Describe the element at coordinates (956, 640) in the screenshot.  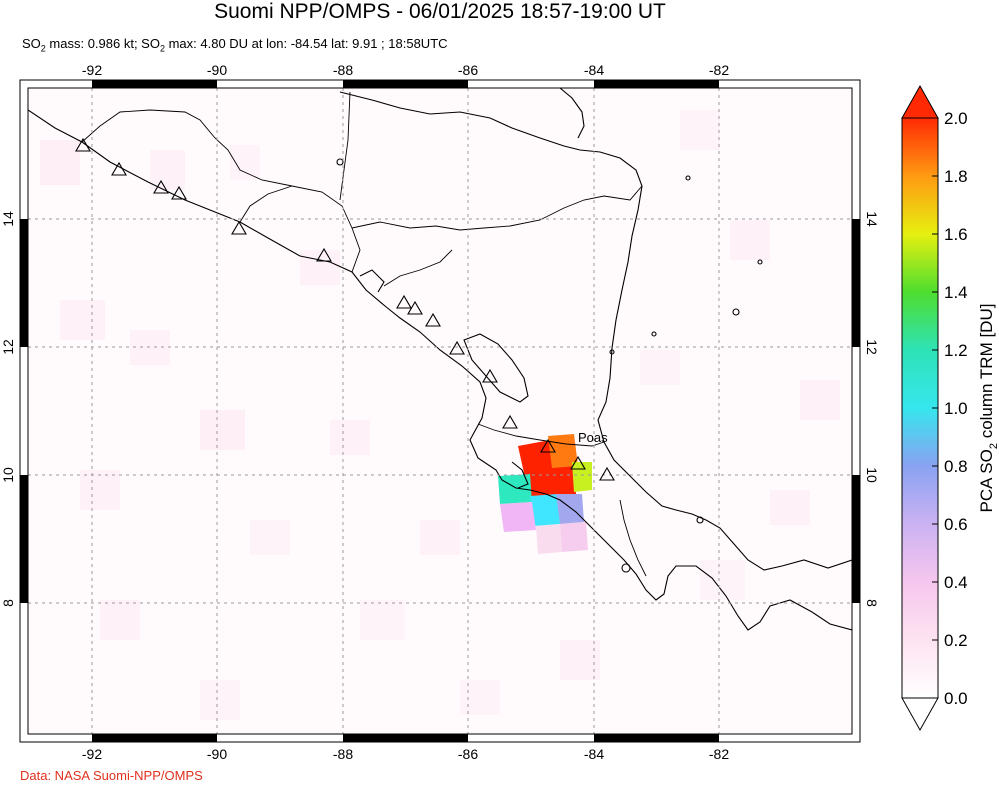
I see `svg-text: 0.2` at that location.